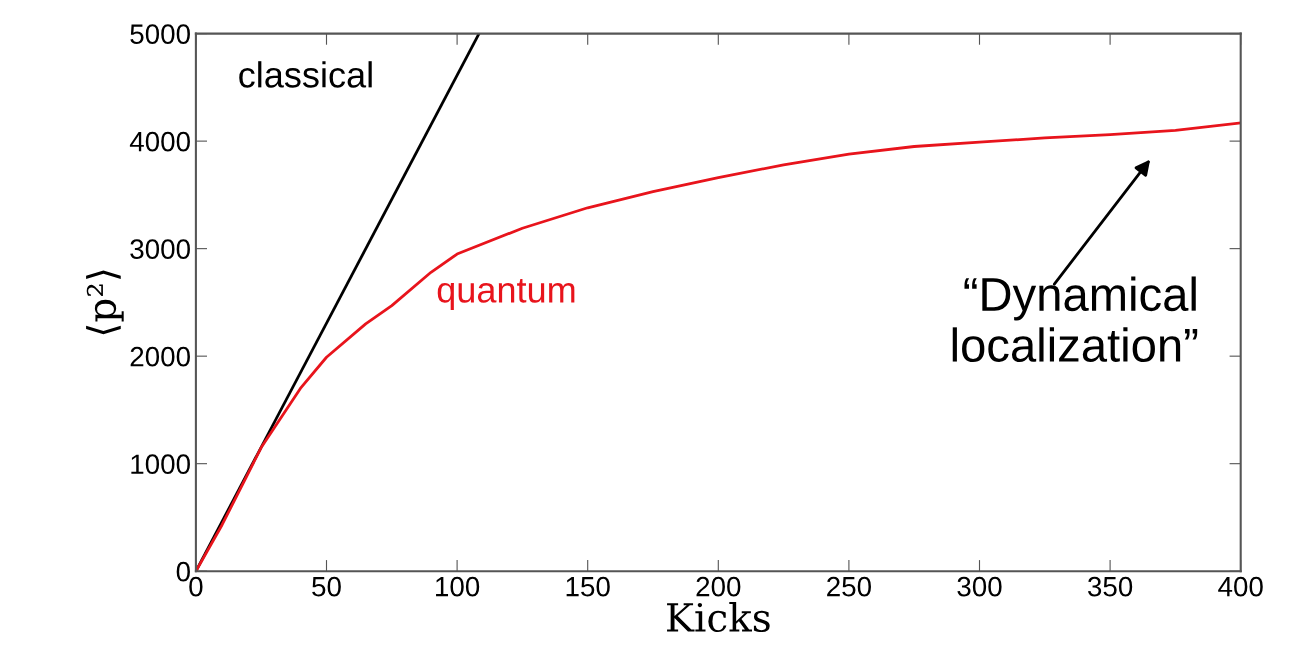  I want to click on y-tick-label: 5000, so click(160, 34).